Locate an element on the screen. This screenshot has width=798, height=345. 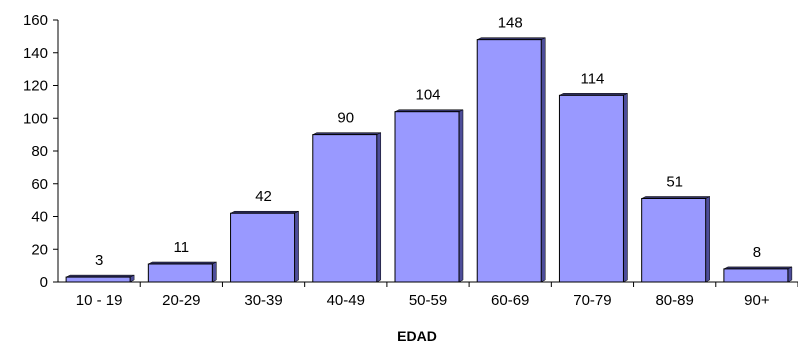
x-tick-label: 40-49 is located at coordinates (346, 300).